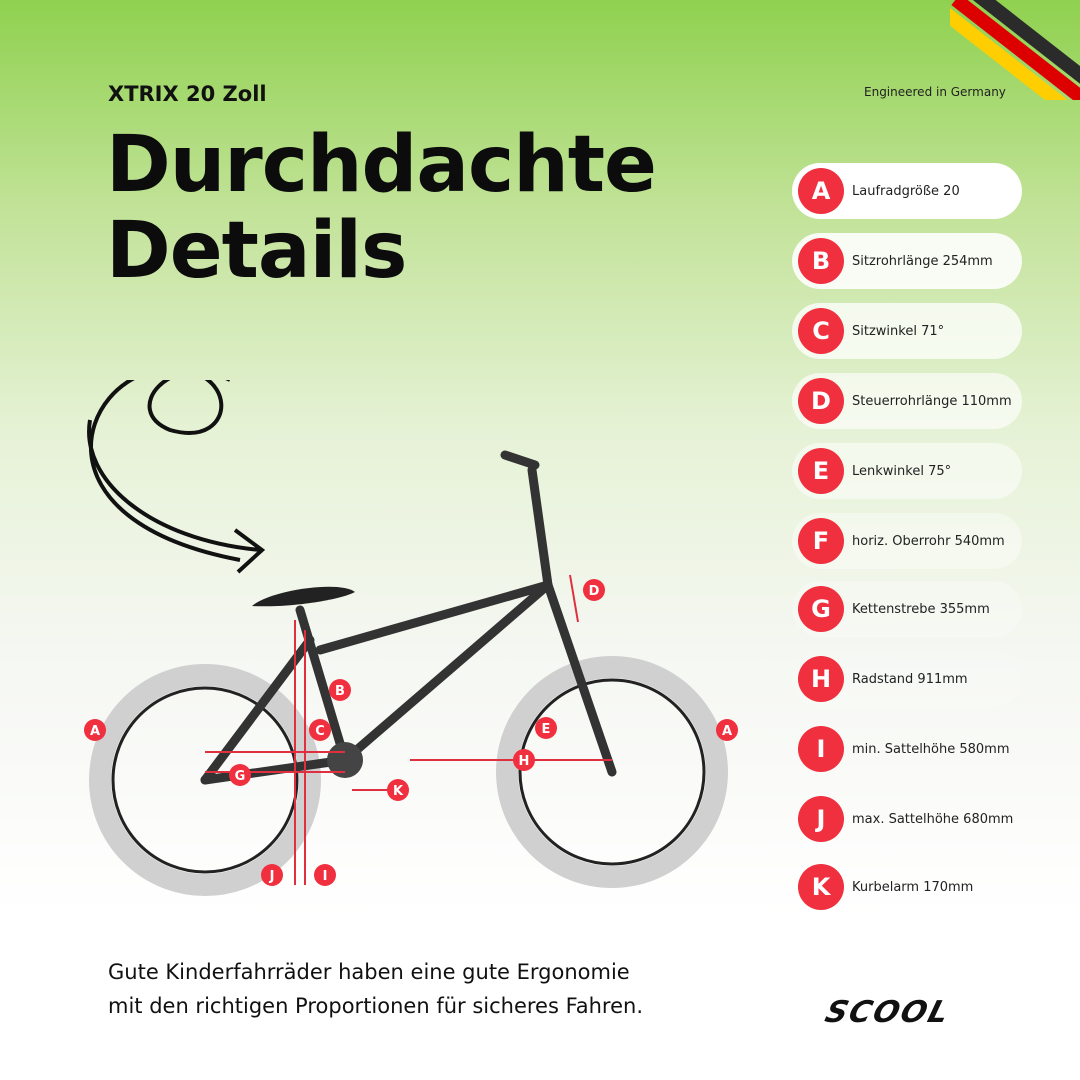 The image size is (1080, 1080). Describe the element at coordinates (821, 261) in the screenshot. I see `spec-badge: B` at that location.